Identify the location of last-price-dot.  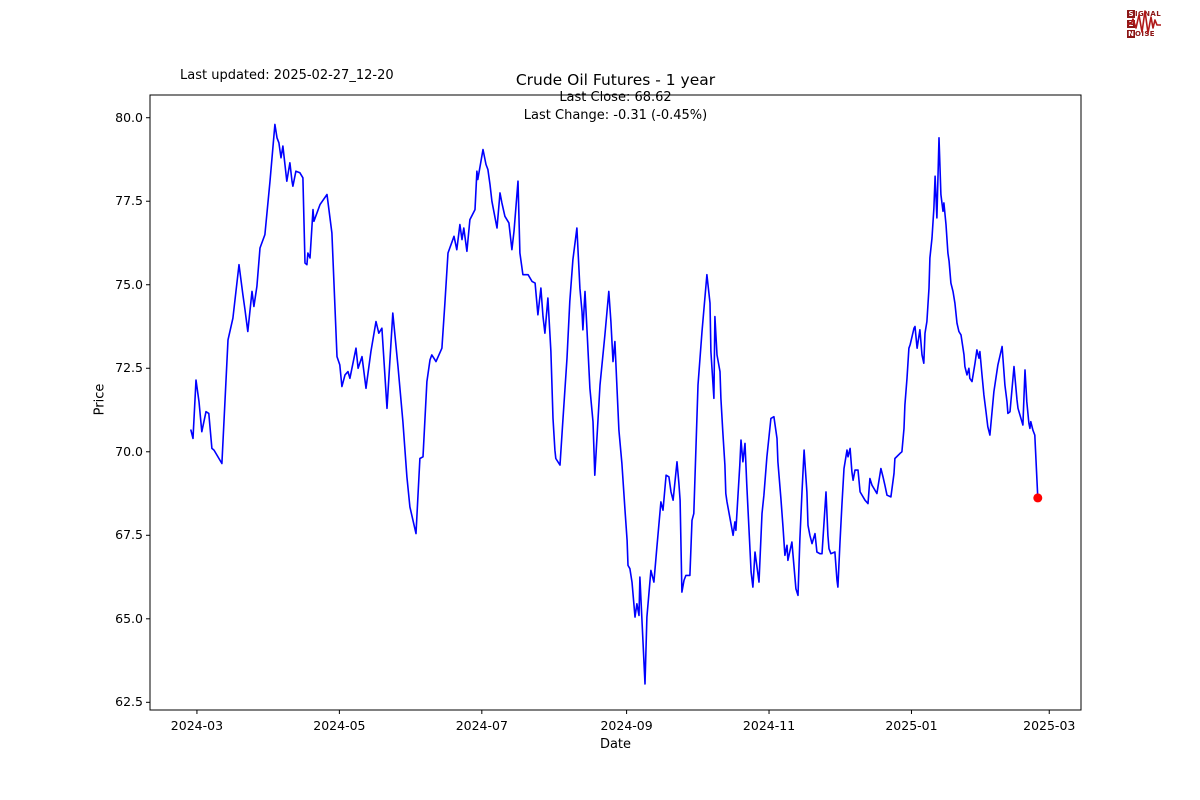
(1038, 498).